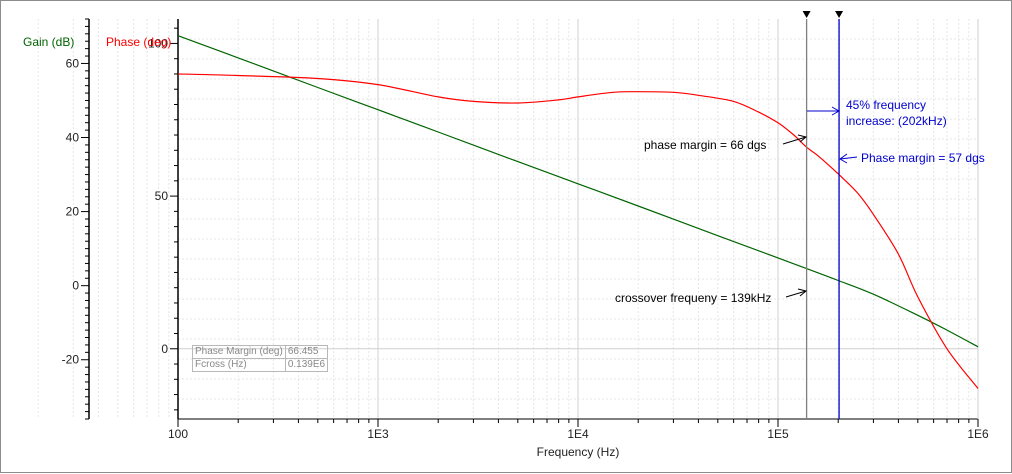  What do you see at coordinates (73, 138) in the screenshot?
I see `gain-tick-label: 40` at bounding box center [73, 138].